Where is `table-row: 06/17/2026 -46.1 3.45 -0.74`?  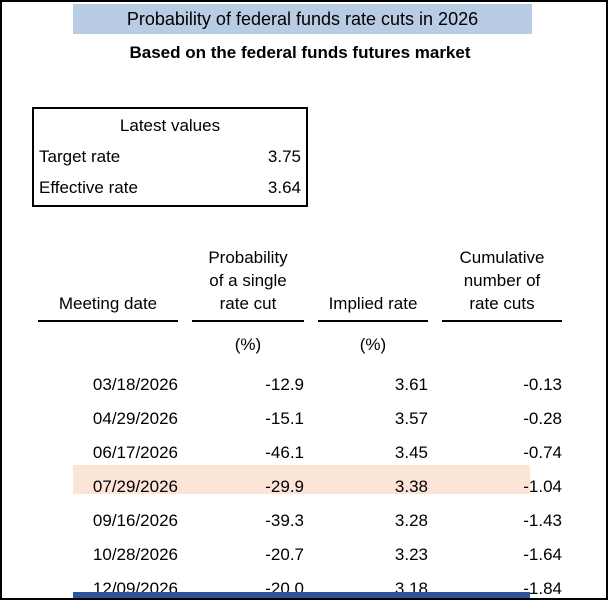 table-row: 06/17/2026 -46.1 3.45 -0.74 is located at coordinates (300, 453).